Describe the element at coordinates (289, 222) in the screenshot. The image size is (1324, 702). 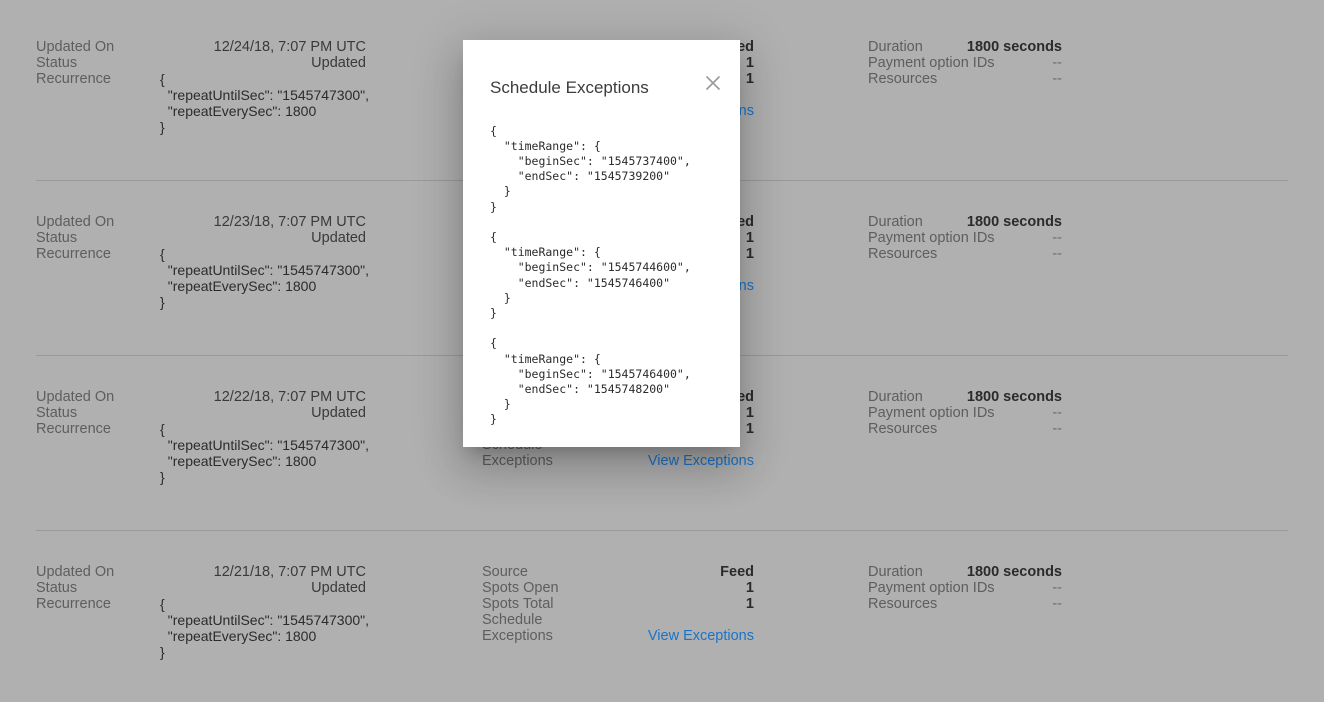
I see `field-value: 12/23/18, 7:07 PM UTC` at that location.